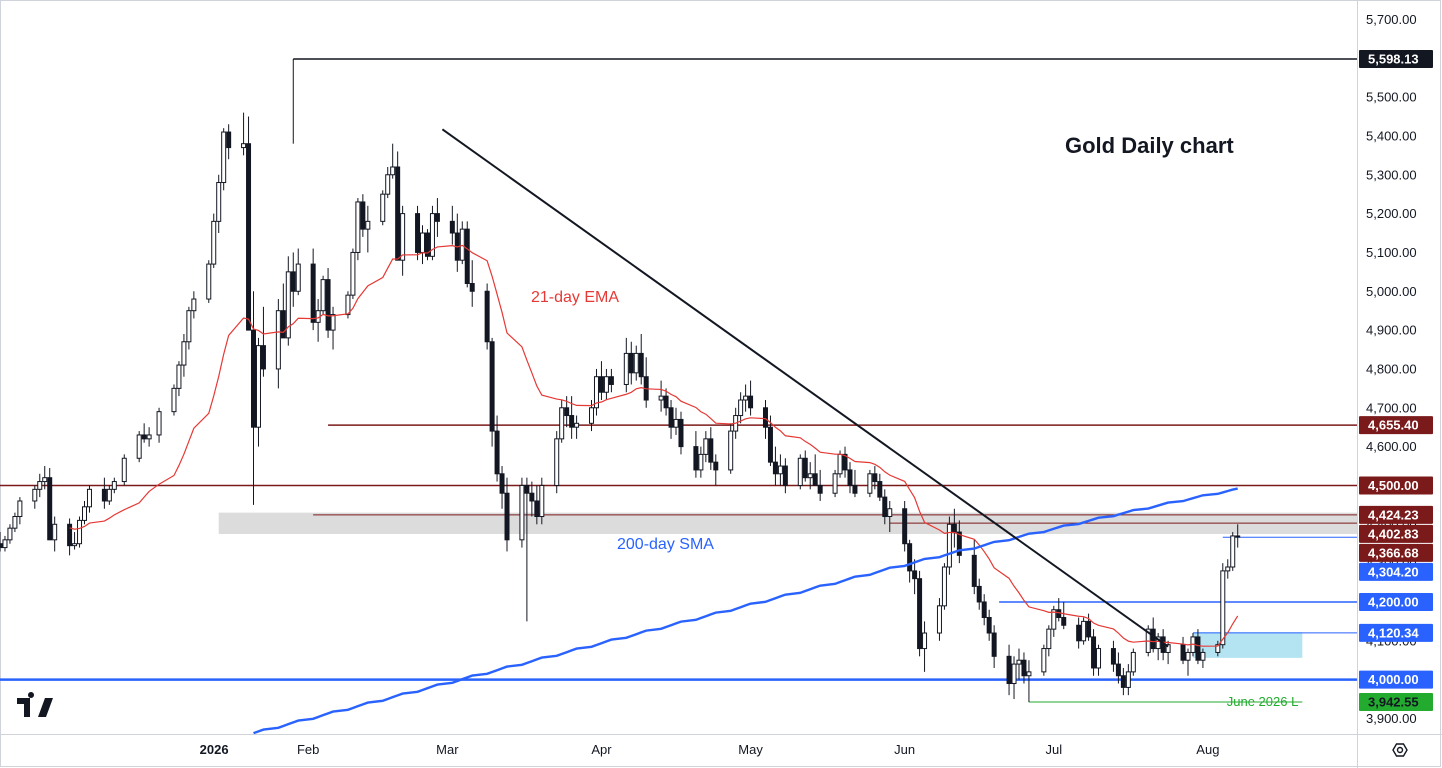 Image resolution: width=1442 pixels, height=768 pixels. I want to click on settings-icon, so click(1400, 750).